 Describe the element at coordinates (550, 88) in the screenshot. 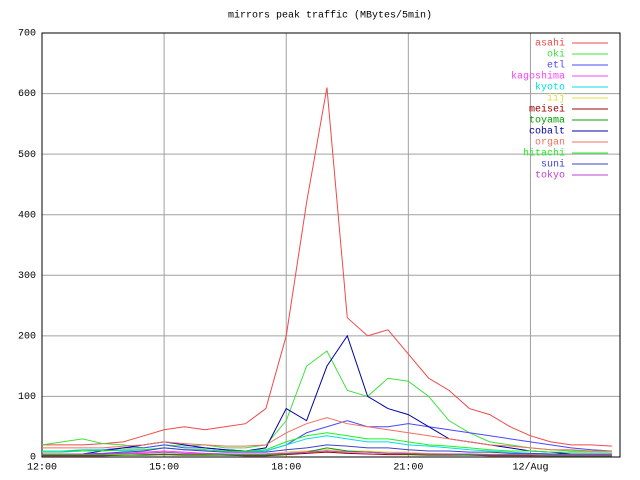

I see `legend-label: kyoto` at that location.